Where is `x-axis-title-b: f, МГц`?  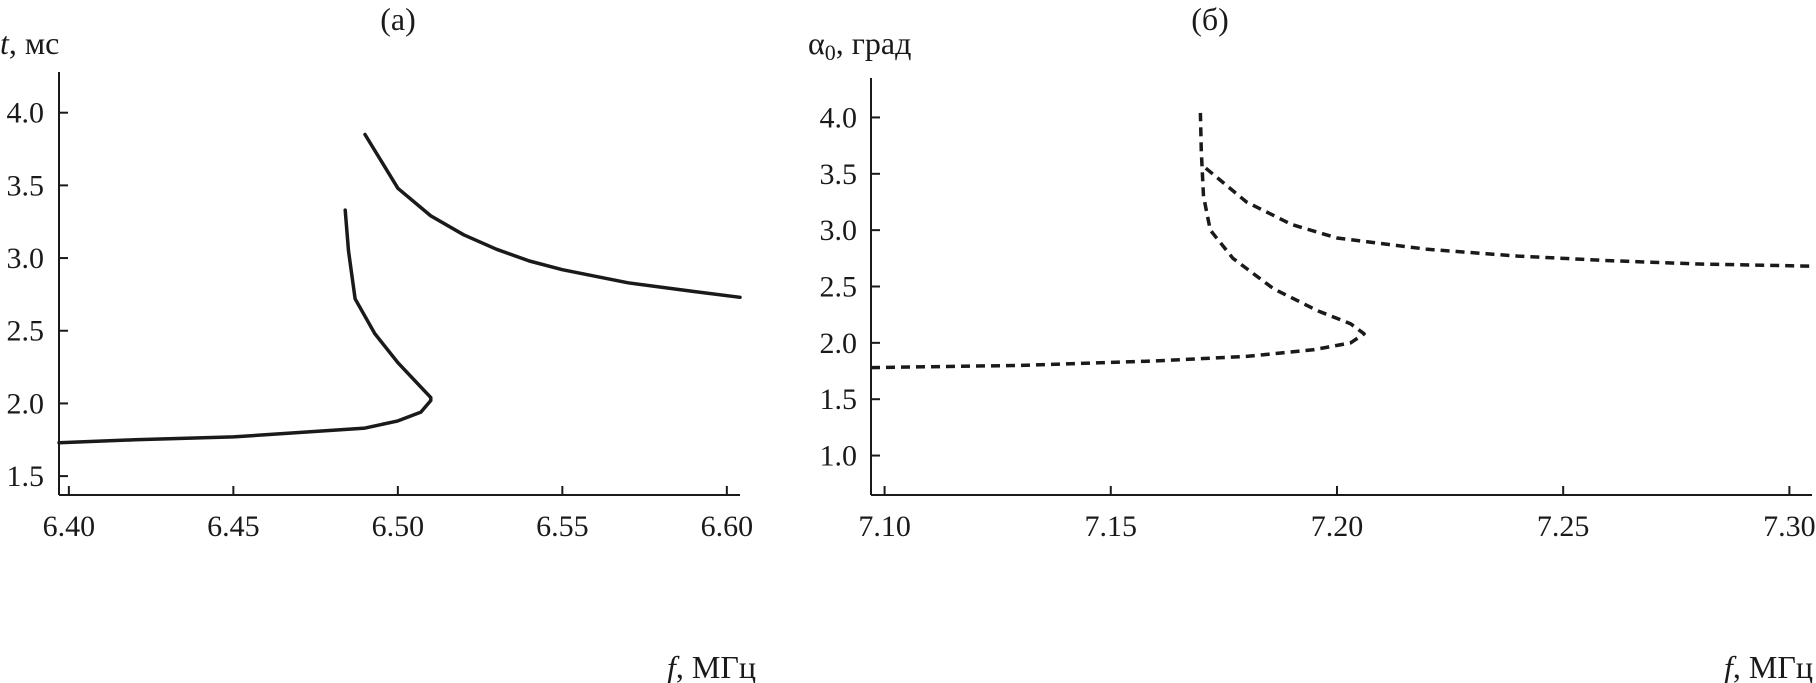
x-axis-title-b: f, МГц is located at coordinates (1768, 666).